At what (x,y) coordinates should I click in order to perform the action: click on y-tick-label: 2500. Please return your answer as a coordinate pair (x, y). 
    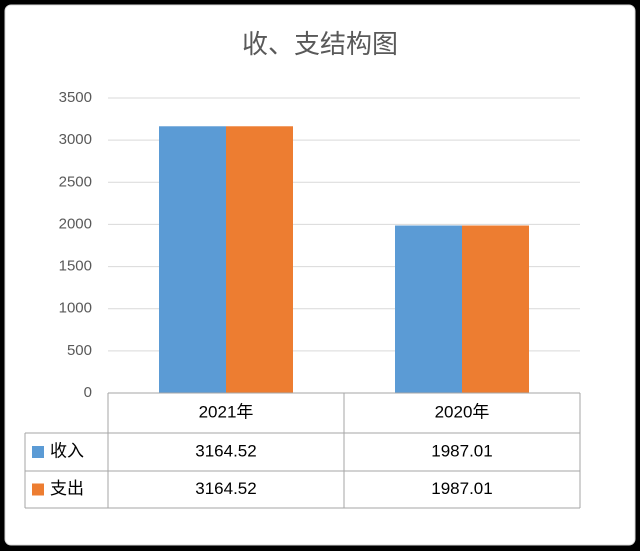
    Looking at the image, I should click on (75, 181).